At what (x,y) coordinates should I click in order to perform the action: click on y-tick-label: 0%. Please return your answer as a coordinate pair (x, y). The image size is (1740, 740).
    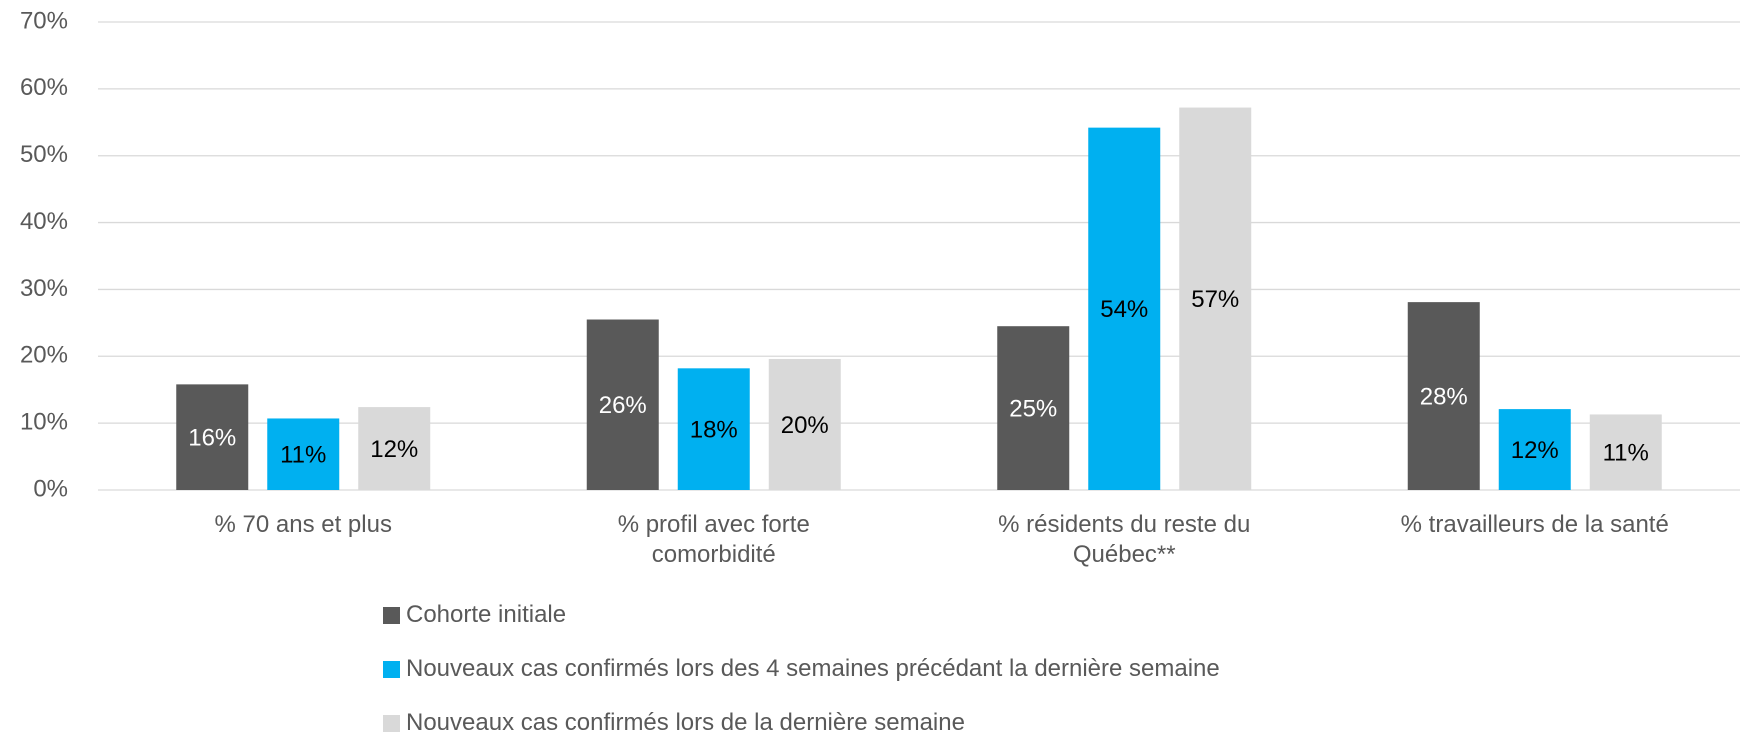
    Looking at the image, I should click on (50, 488).